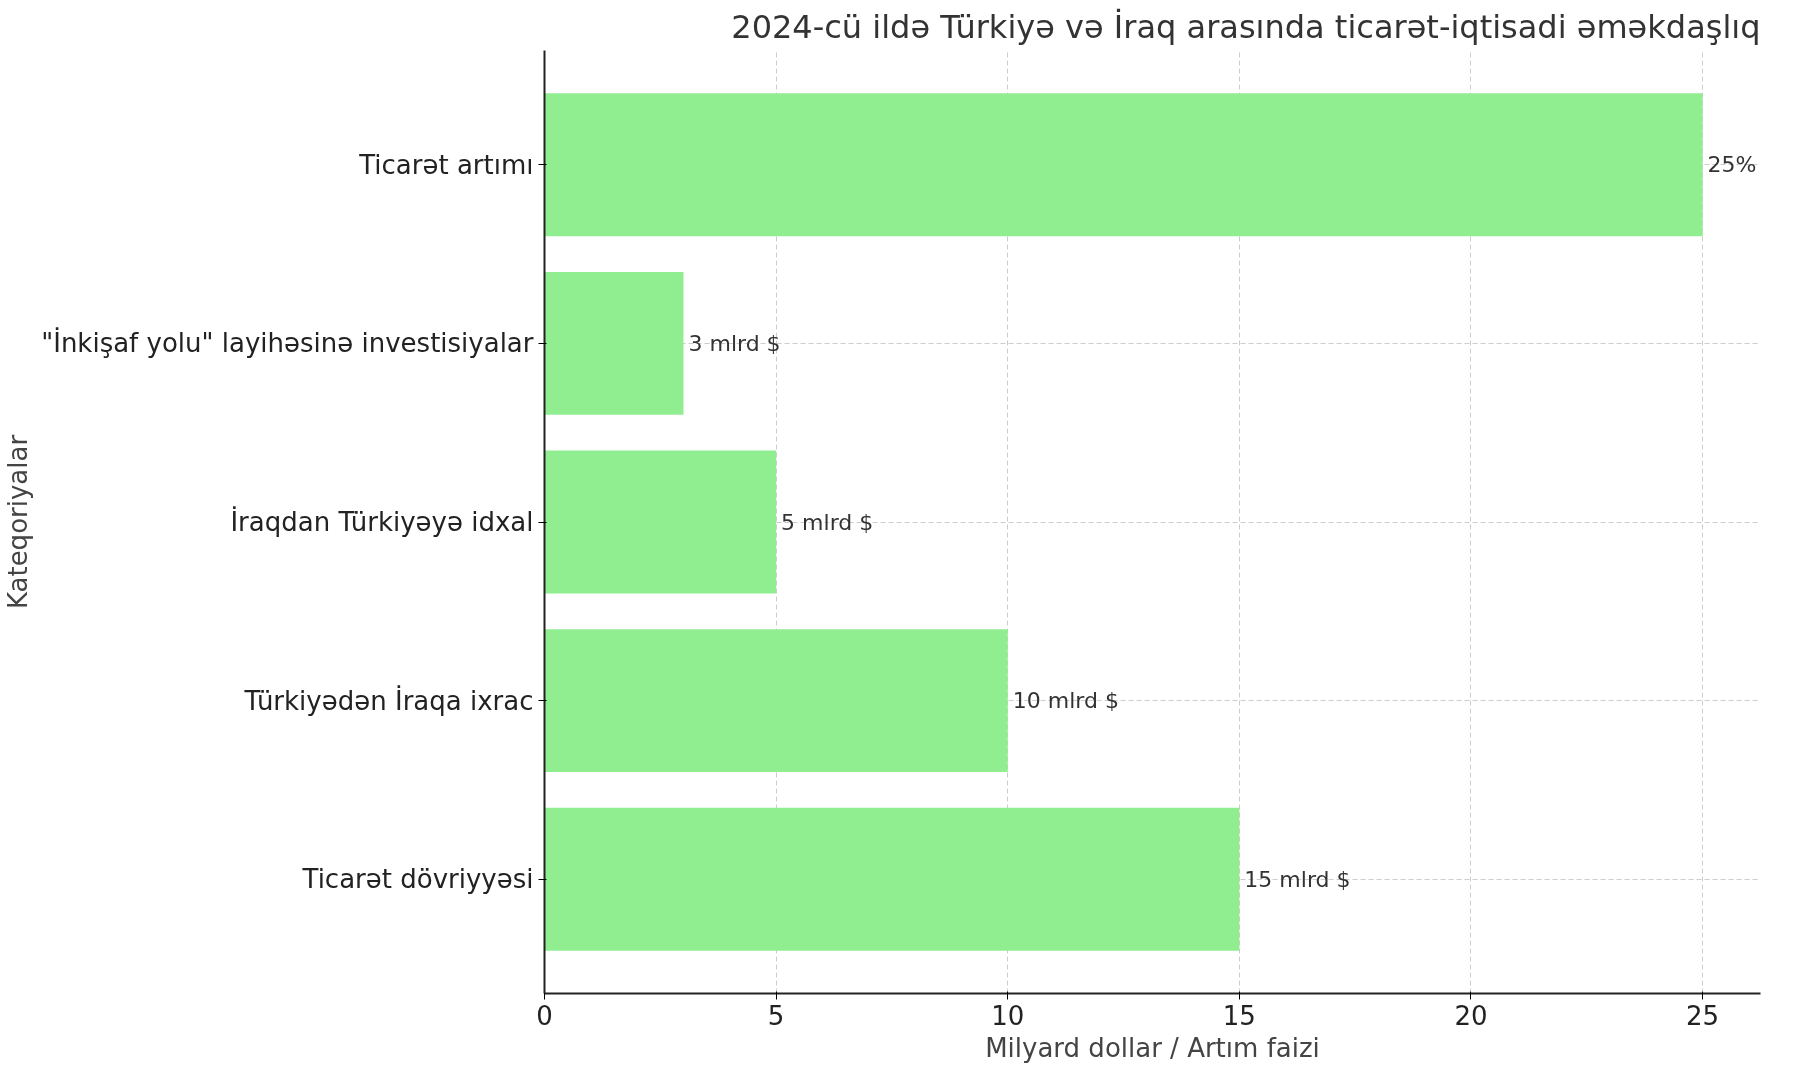 This screenshot has width=1817, height=1080. What do you see at coordinates (827, 522) in the screenshot?
I see `data-label: 5 mlrd $` at bounding box center [827, 522].